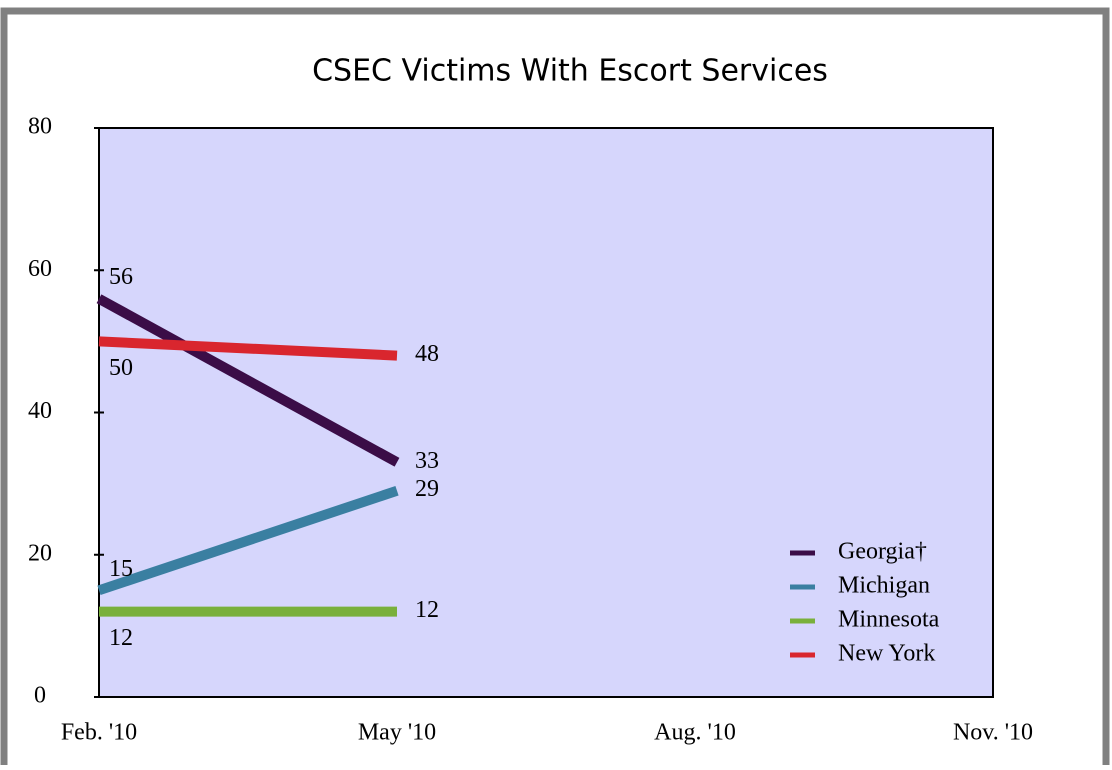  What do you see at coordinates (570, 71) in the screenshot?
I see `chart-title: CSEC Victims With Escort Services` at bounding box center [570, 71].